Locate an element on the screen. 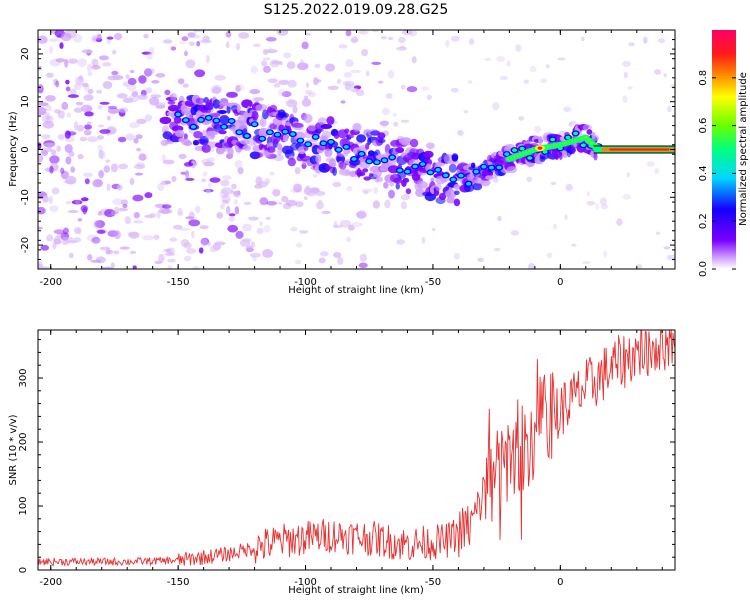 This screenshot has width=750, height=600. y-tick-label: 200 is located at coordinates (23, 441).